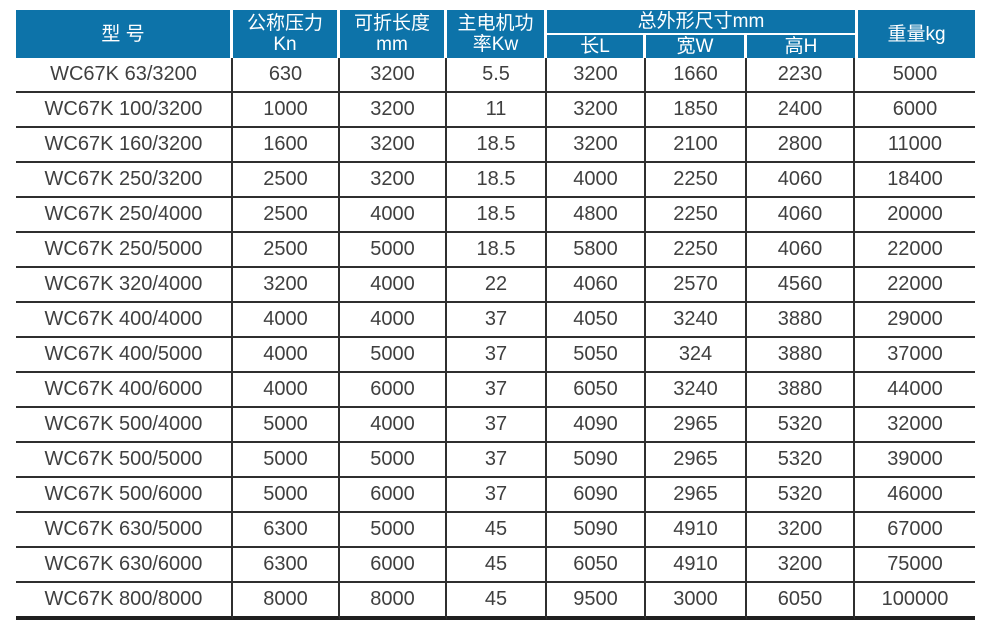  I want to click on header-nominal-pressure: 公称压力 Kn, so click(286, 34).